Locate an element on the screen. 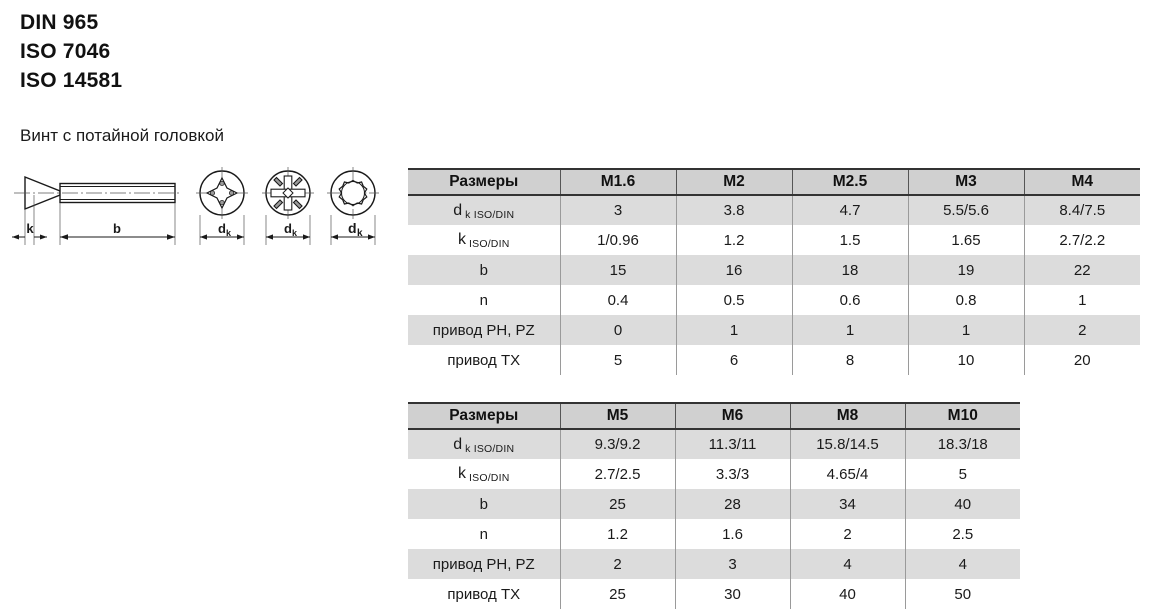 This screenshot has height=615, width=1149. standard-din-965: DIN 965 is located at coordinates (59, 22).